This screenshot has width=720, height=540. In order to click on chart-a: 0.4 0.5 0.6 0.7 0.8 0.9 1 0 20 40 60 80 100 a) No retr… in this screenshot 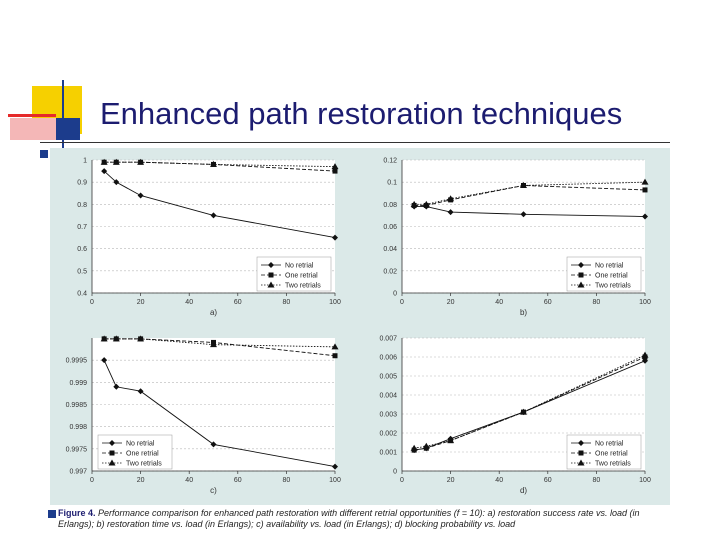, I will do `click(205, 235)`.